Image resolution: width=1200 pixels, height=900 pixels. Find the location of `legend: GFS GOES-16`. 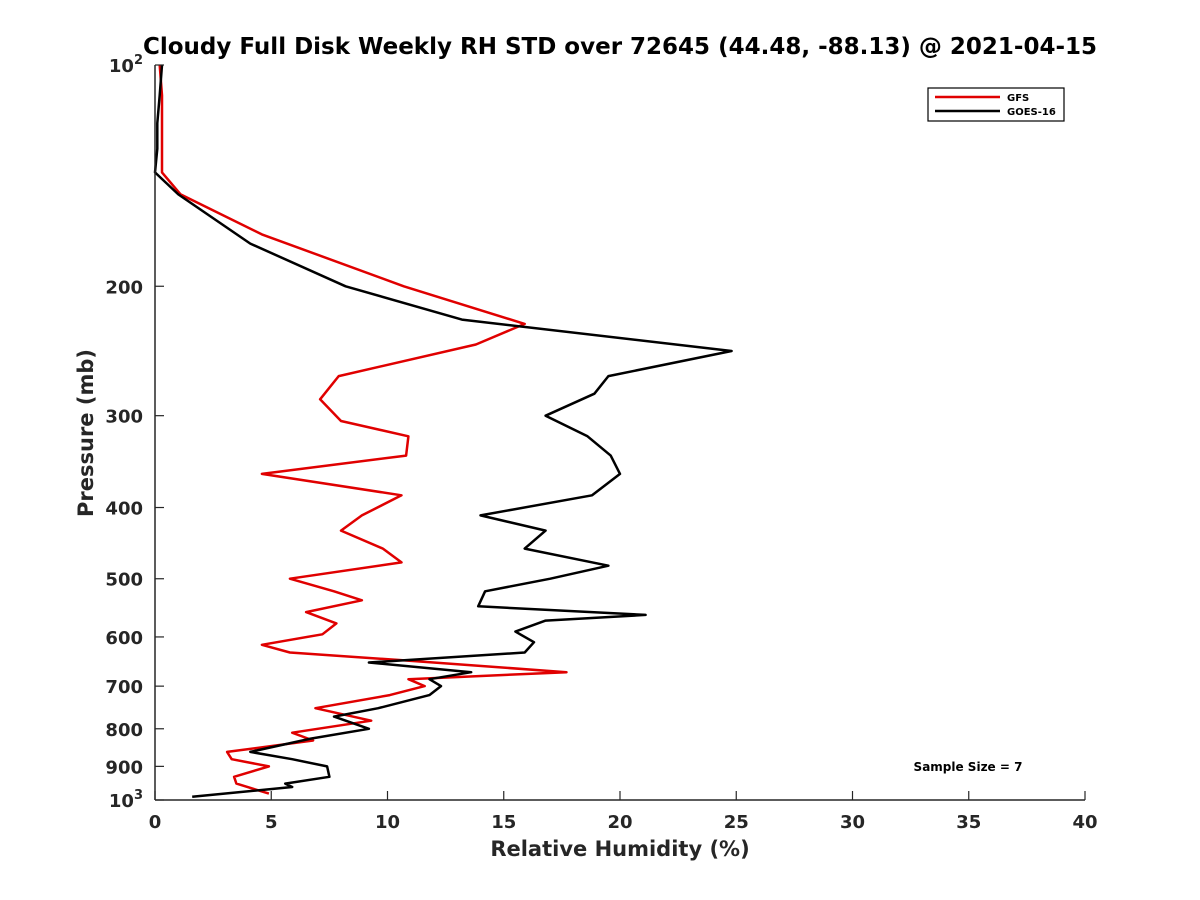

legend: GFS GOES-16 is located at coordinates (996, 104).